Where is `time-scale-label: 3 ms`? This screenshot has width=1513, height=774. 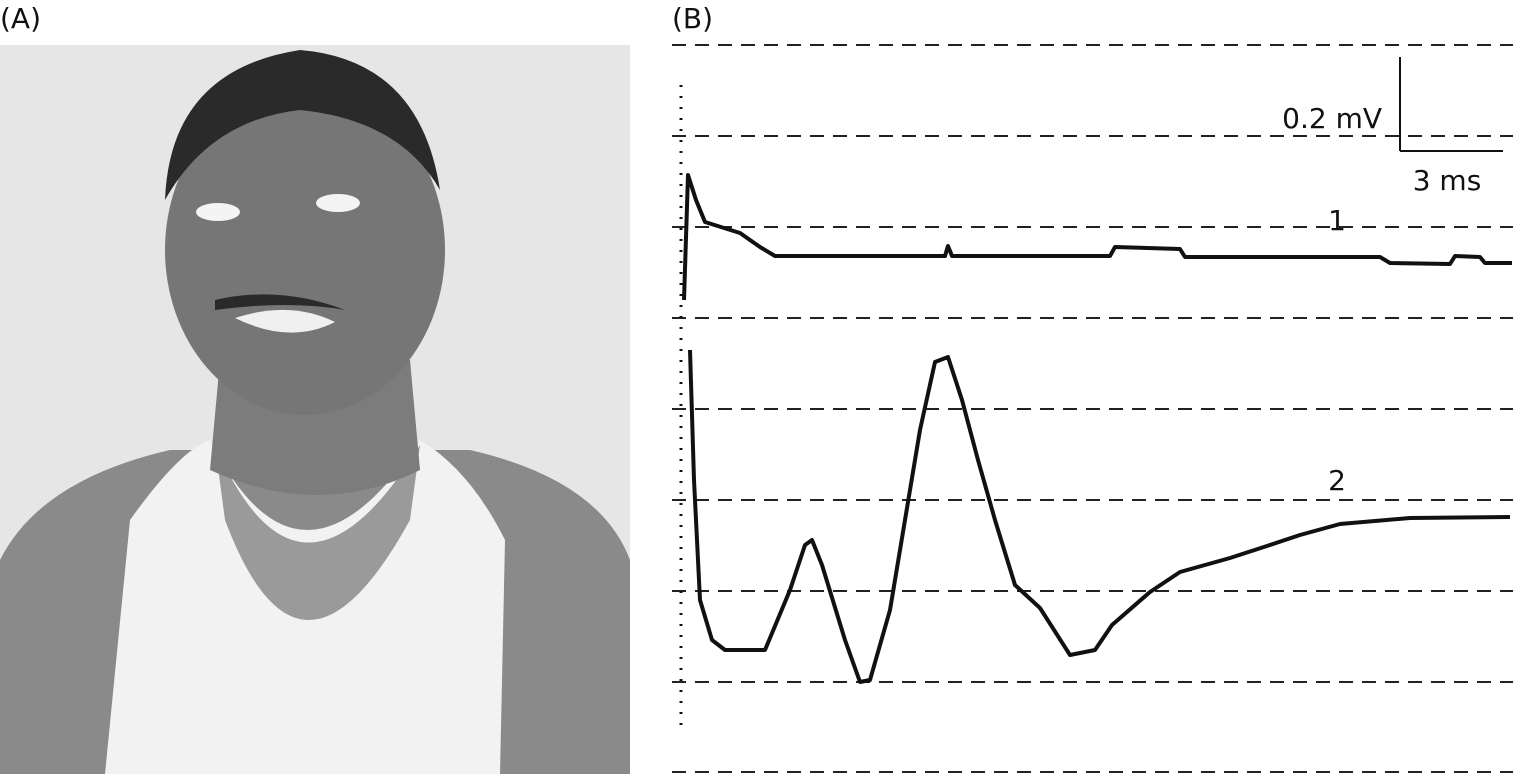 time-scale-label: 3 ms is located at coordinates (1447, 180).